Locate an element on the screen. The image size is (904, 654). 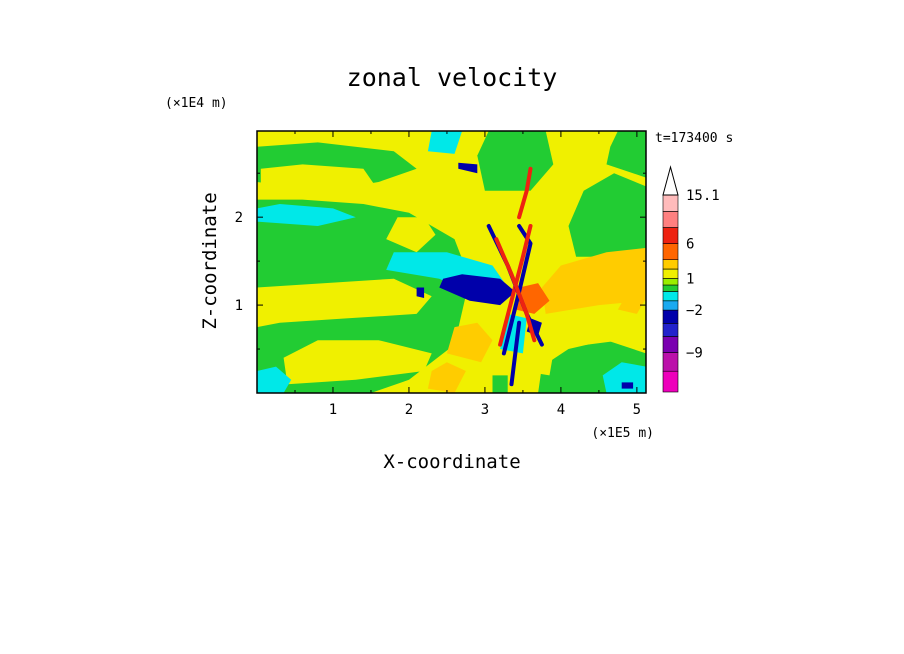
colorbar-label: −2 is located at coordinates (694, 311).